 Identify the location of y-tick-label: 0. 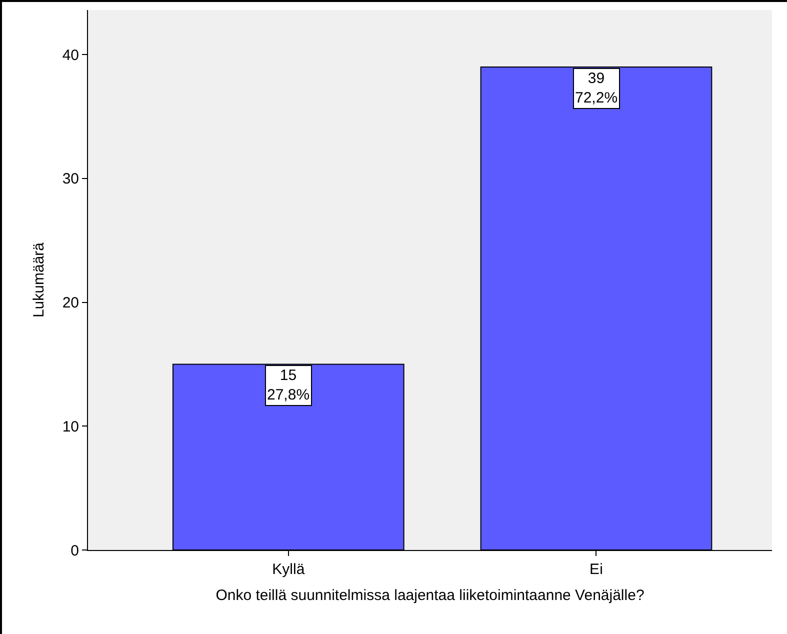
(74, 551).